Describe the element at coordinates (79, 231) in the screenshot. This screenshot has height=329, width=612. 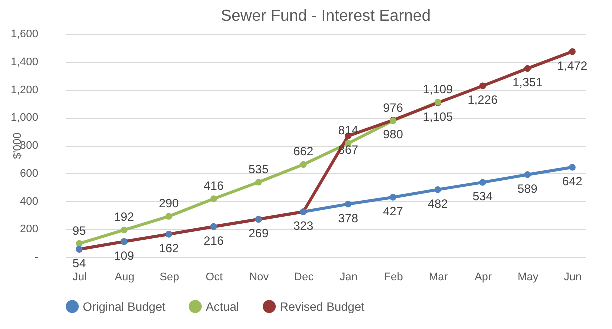
I see `data-label: 95` at that location.